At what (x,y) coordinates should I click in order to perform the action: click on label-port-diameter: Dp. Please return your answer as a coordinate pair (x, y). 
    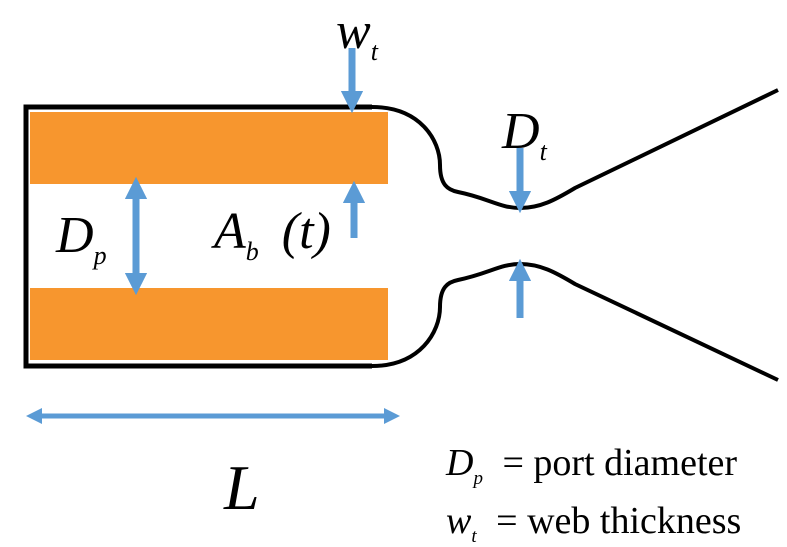
    Looking at the image, I should click on (81, 238).